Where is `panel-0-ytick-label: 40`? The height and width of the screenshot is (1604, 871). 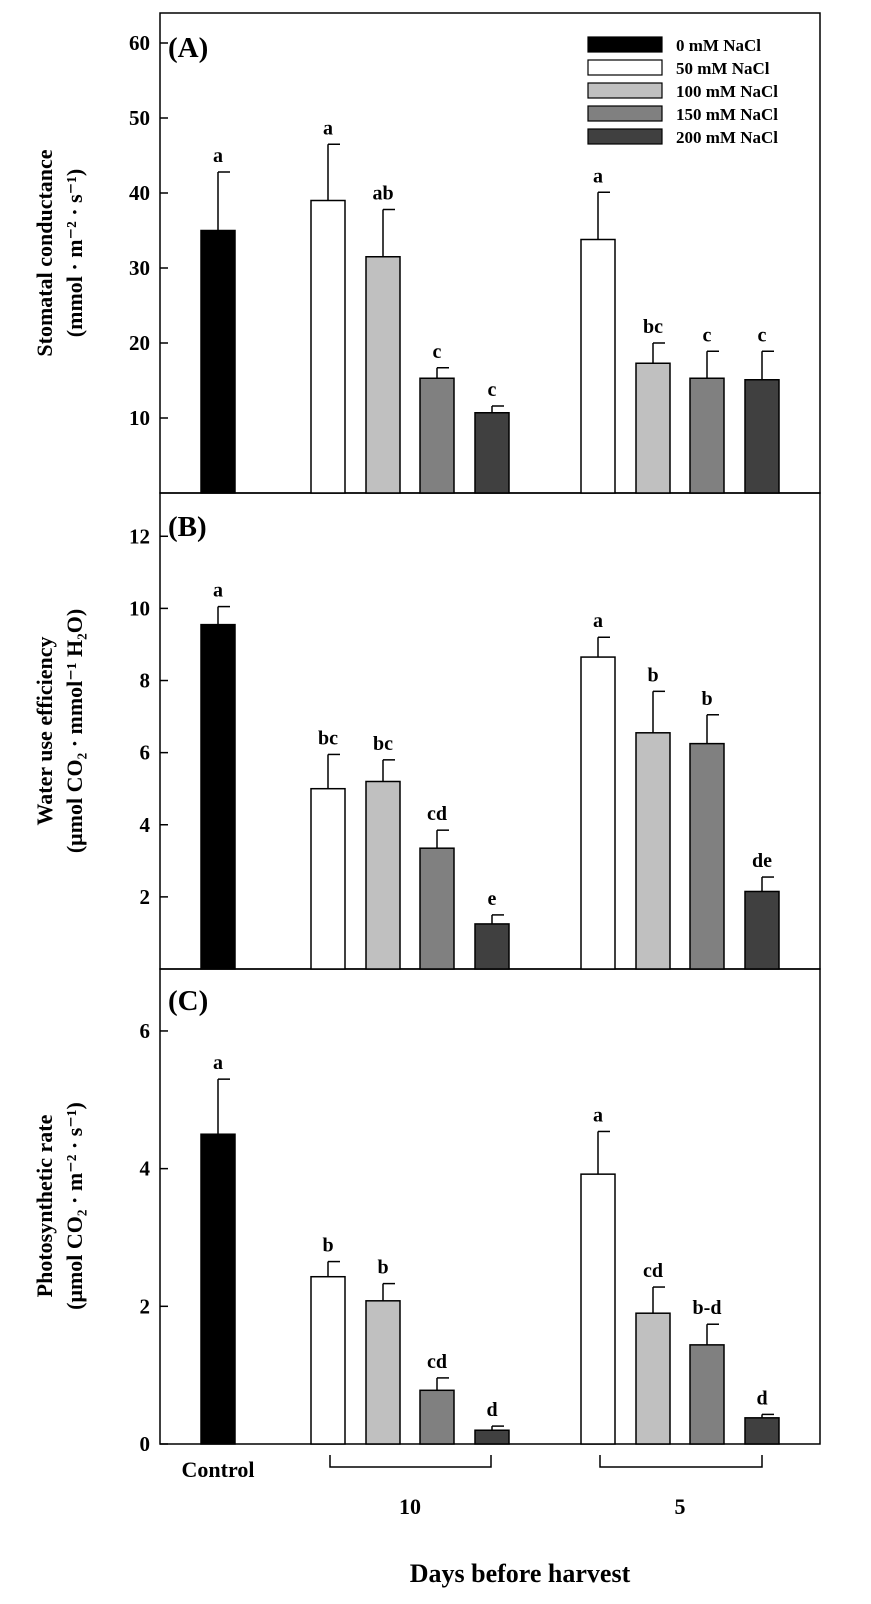 panel-0-ytick-label: 40 is located at coordinates (139, 193).